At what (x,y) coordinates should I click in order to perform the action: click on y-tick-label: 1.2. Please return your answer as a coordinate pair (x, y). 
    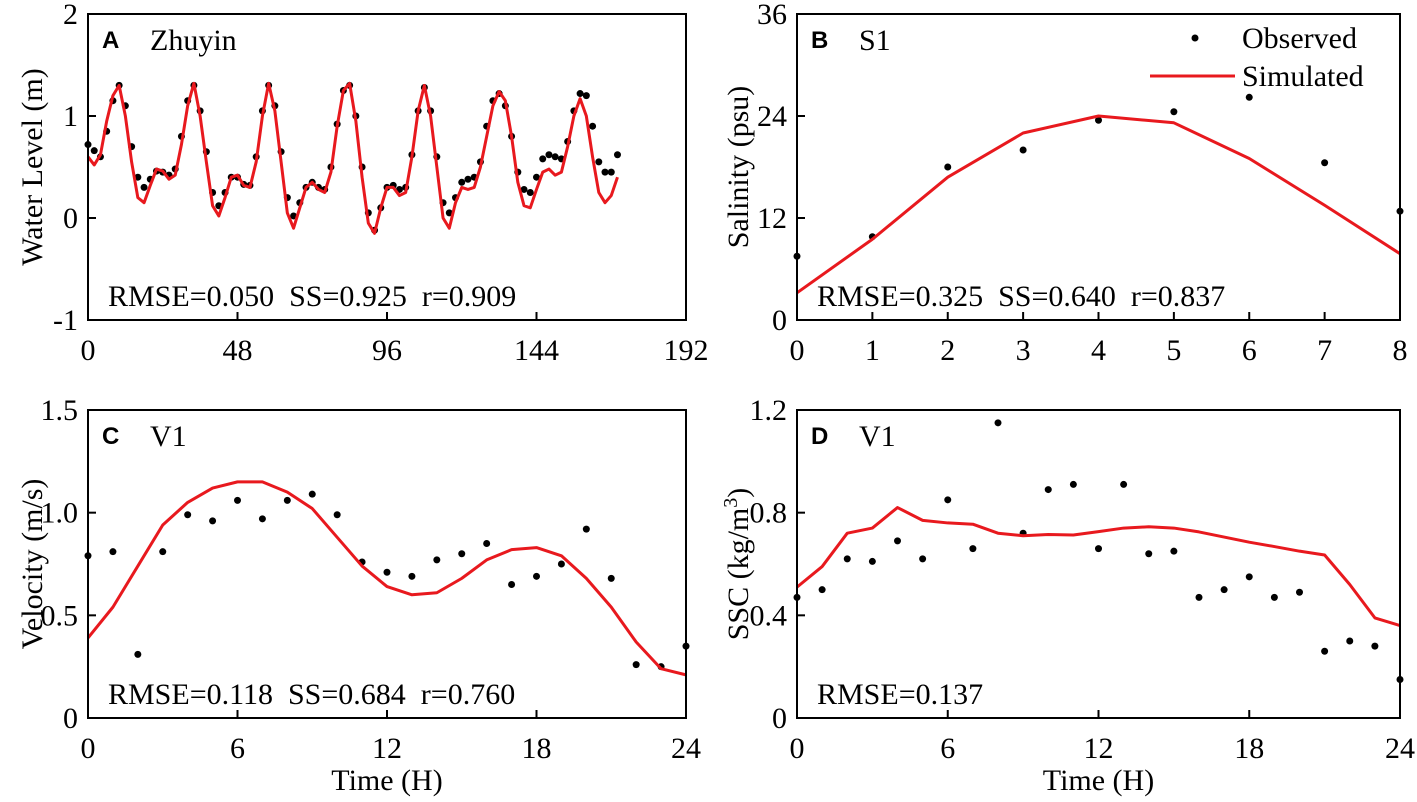
    Looking at the image, I should click on (769, 410).